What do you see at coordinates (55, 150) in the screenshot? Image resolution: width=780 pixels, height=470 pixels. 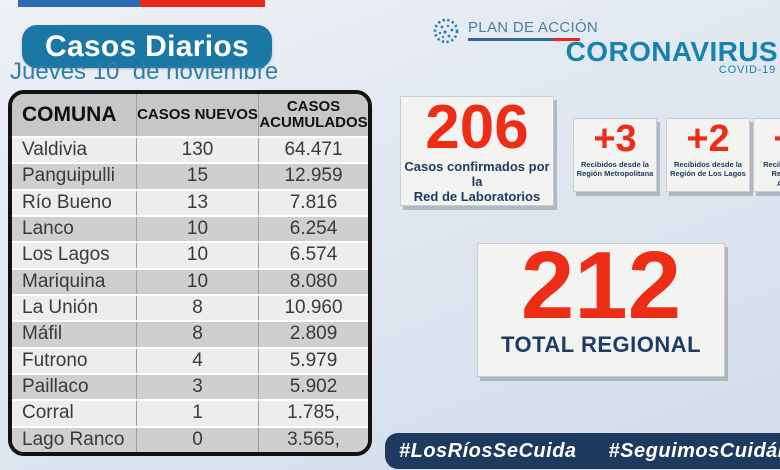 I see `comuna-cell: Valdivia` at bounding box center [55, 150].